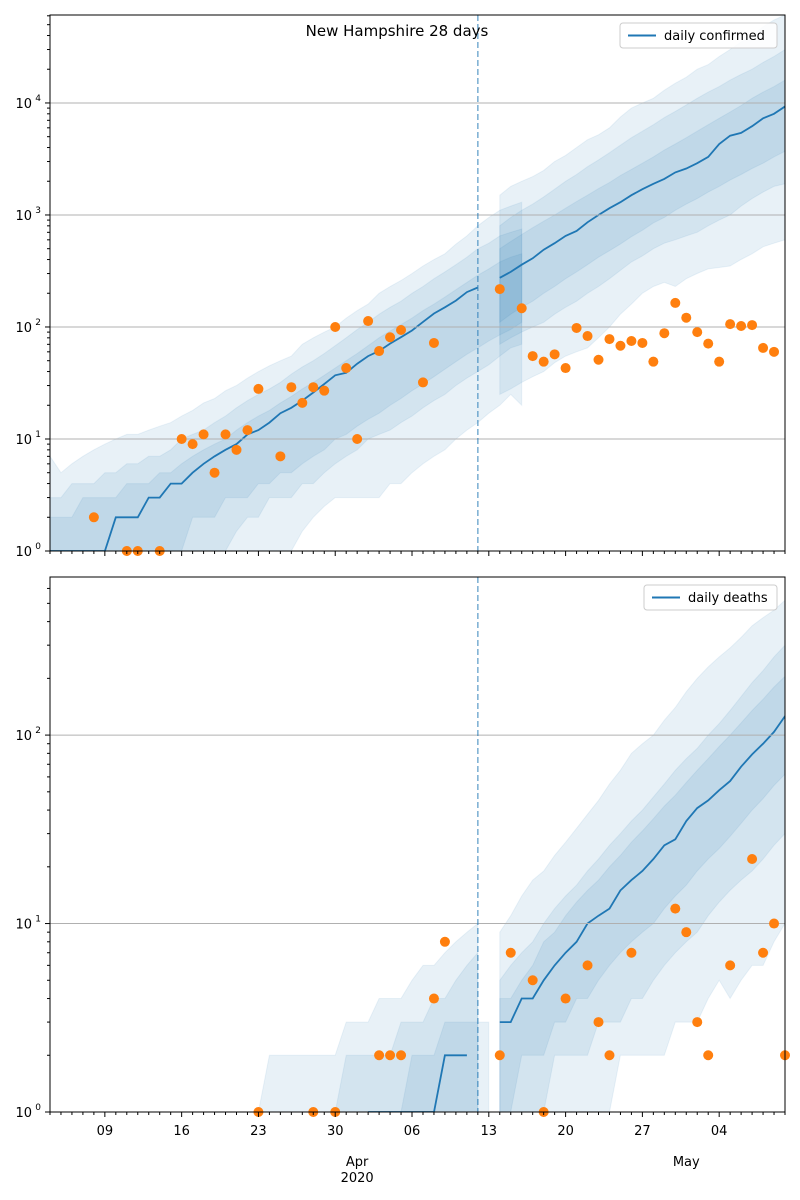  What do you see at coordinates (719, 1131) in the screenshot?
I see `x-tick-label: 04` at bounding box center [719, 1131].